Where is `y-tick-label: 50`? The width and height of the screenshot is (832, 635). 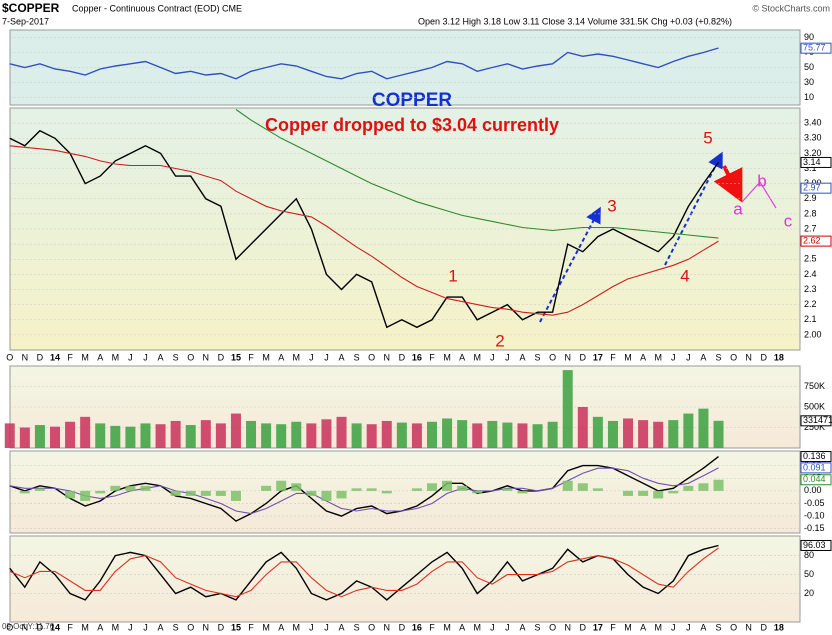
y-tick-label: 50 is located at coordinates (809, 574).